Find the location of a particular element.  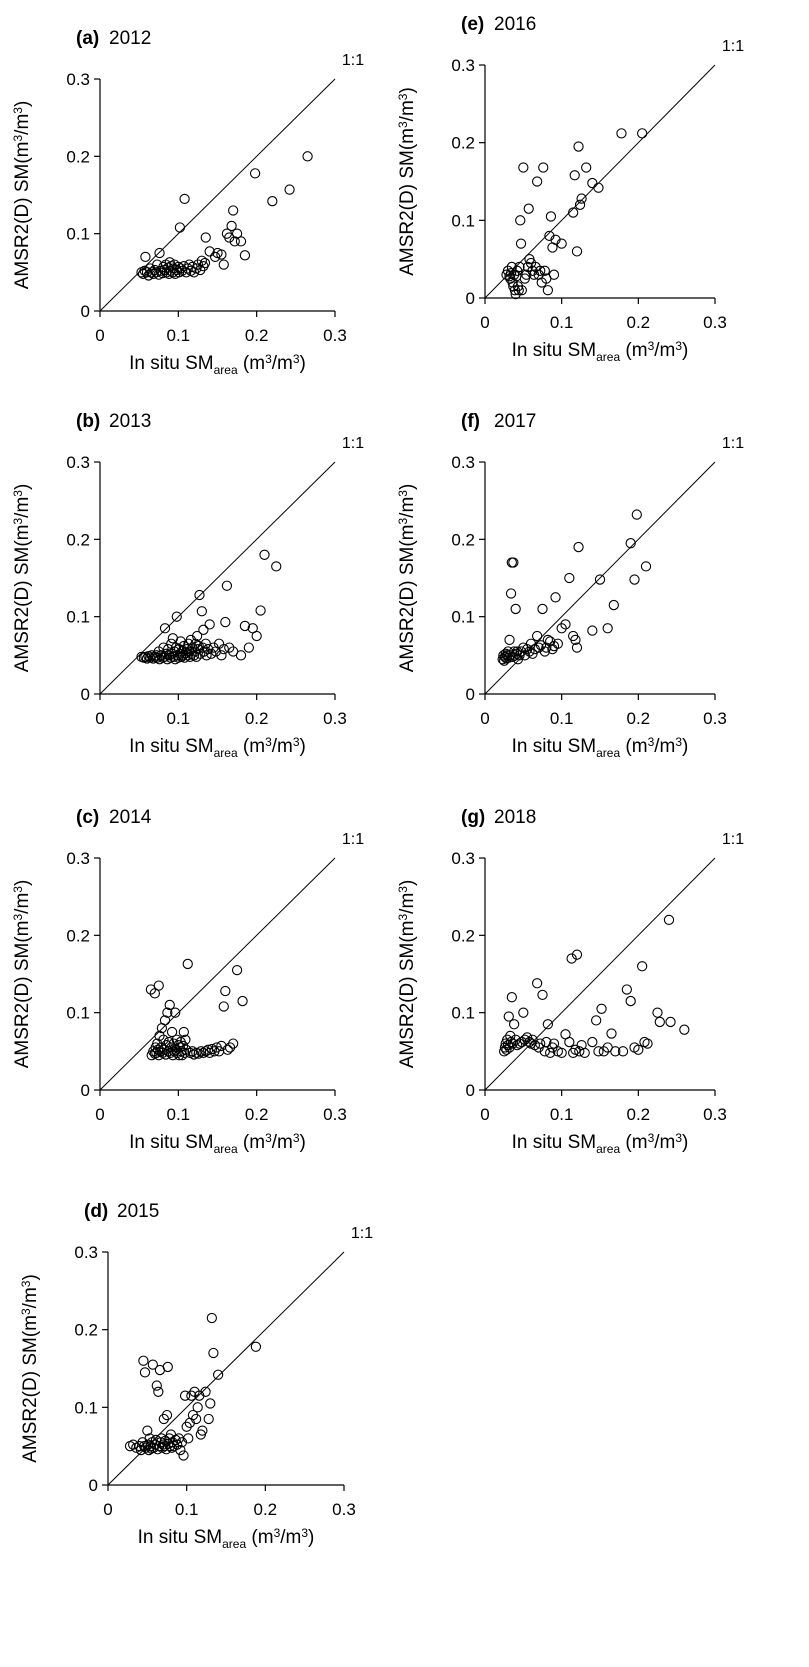

panel-year: 2014 is located at coordinates (130, 817).